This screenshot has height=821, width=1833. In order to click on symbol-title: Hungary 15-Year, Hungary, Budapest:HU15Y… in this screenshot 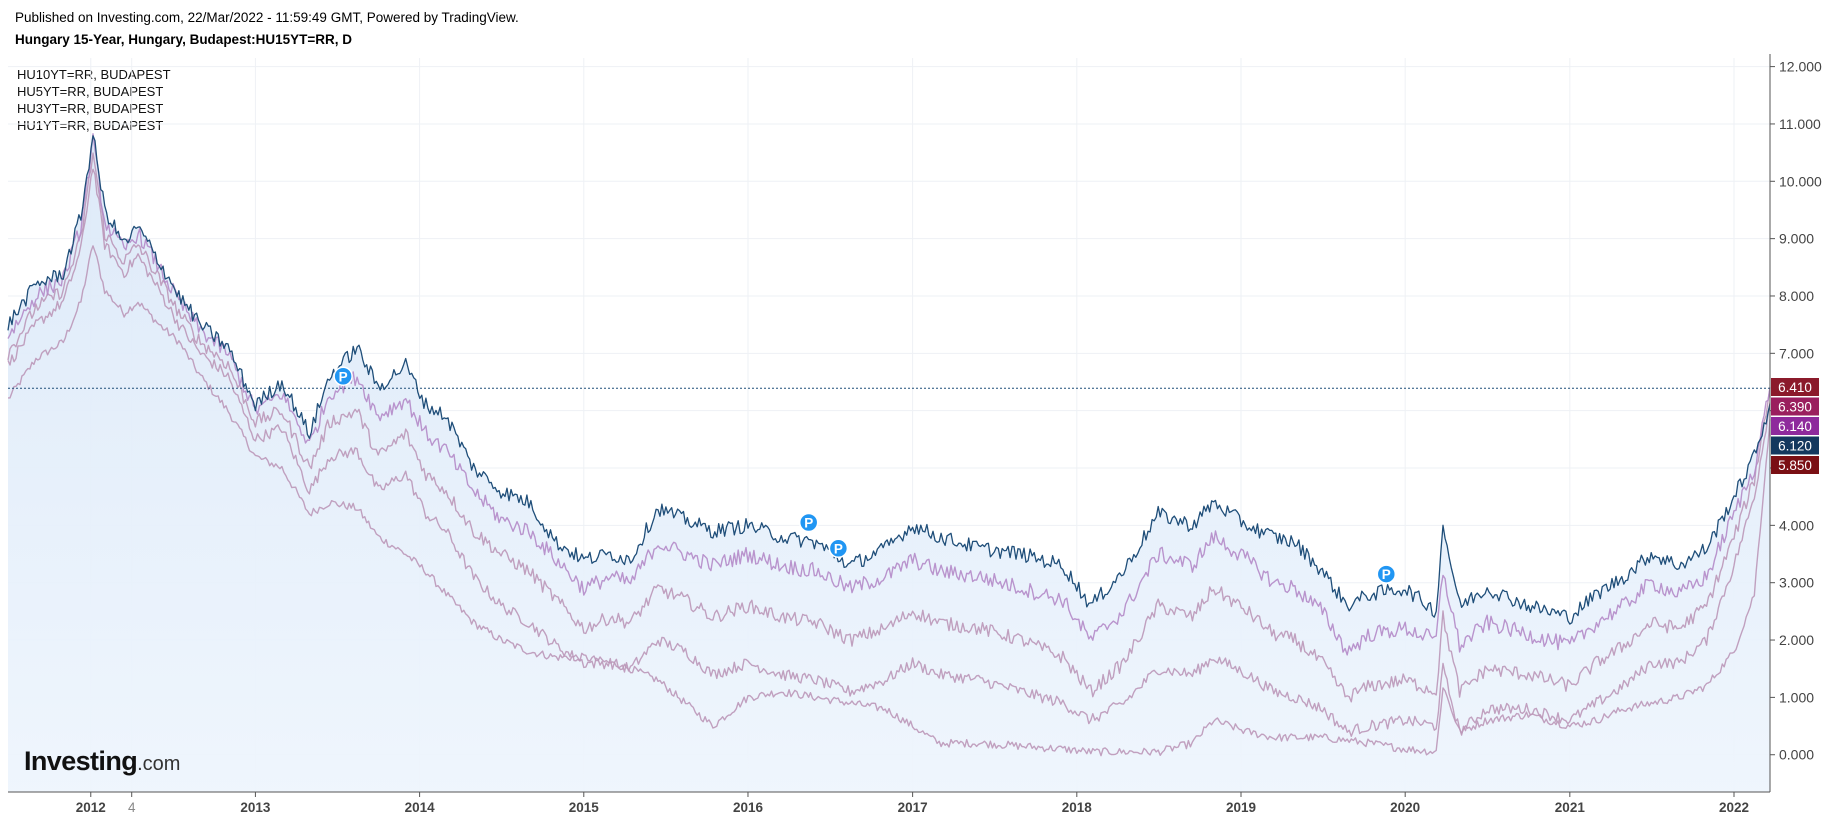, I will do `click(183, 39)`.